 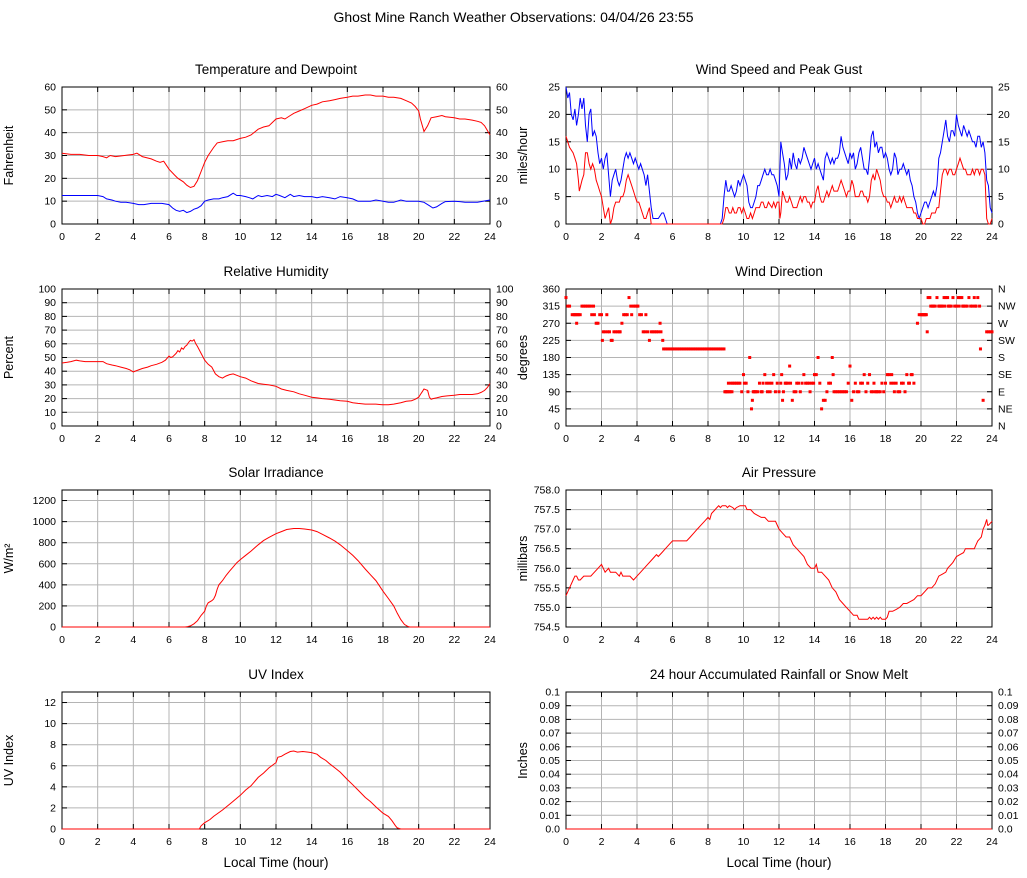 I want to click on tick-marks, so click(x=779, y=558).